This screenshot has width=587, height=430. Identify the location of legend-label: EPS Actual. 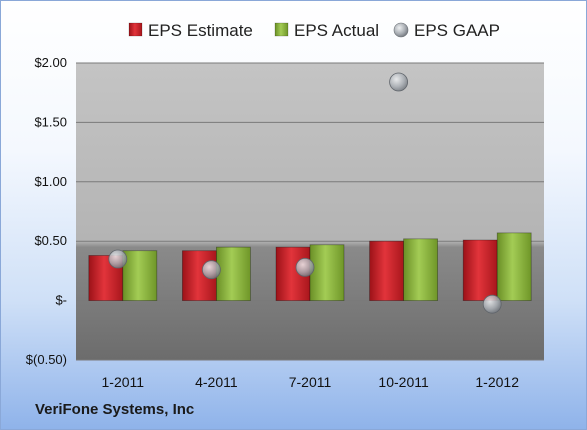
(336, 30).